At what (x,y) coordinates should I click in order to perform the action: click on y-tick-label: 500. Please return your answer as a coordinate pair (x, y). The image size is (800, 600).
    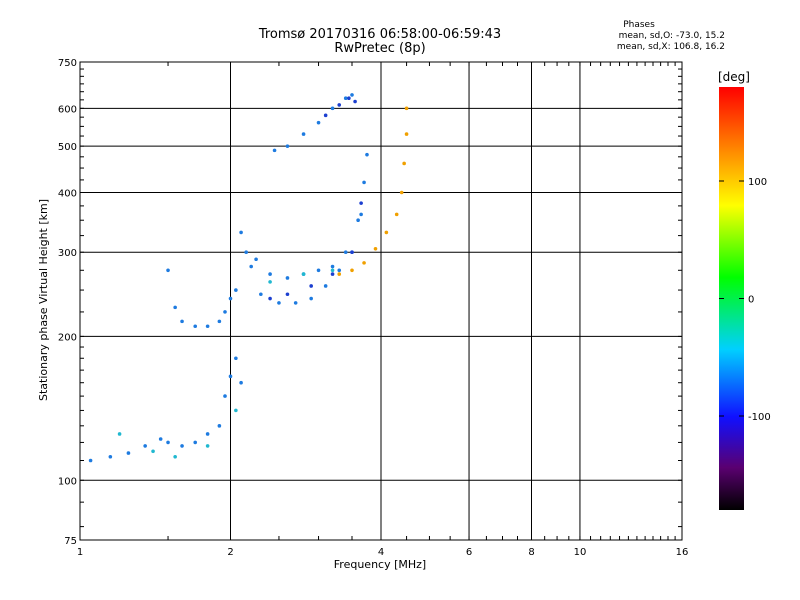
    Looking at the image, I should click on (67, 147).